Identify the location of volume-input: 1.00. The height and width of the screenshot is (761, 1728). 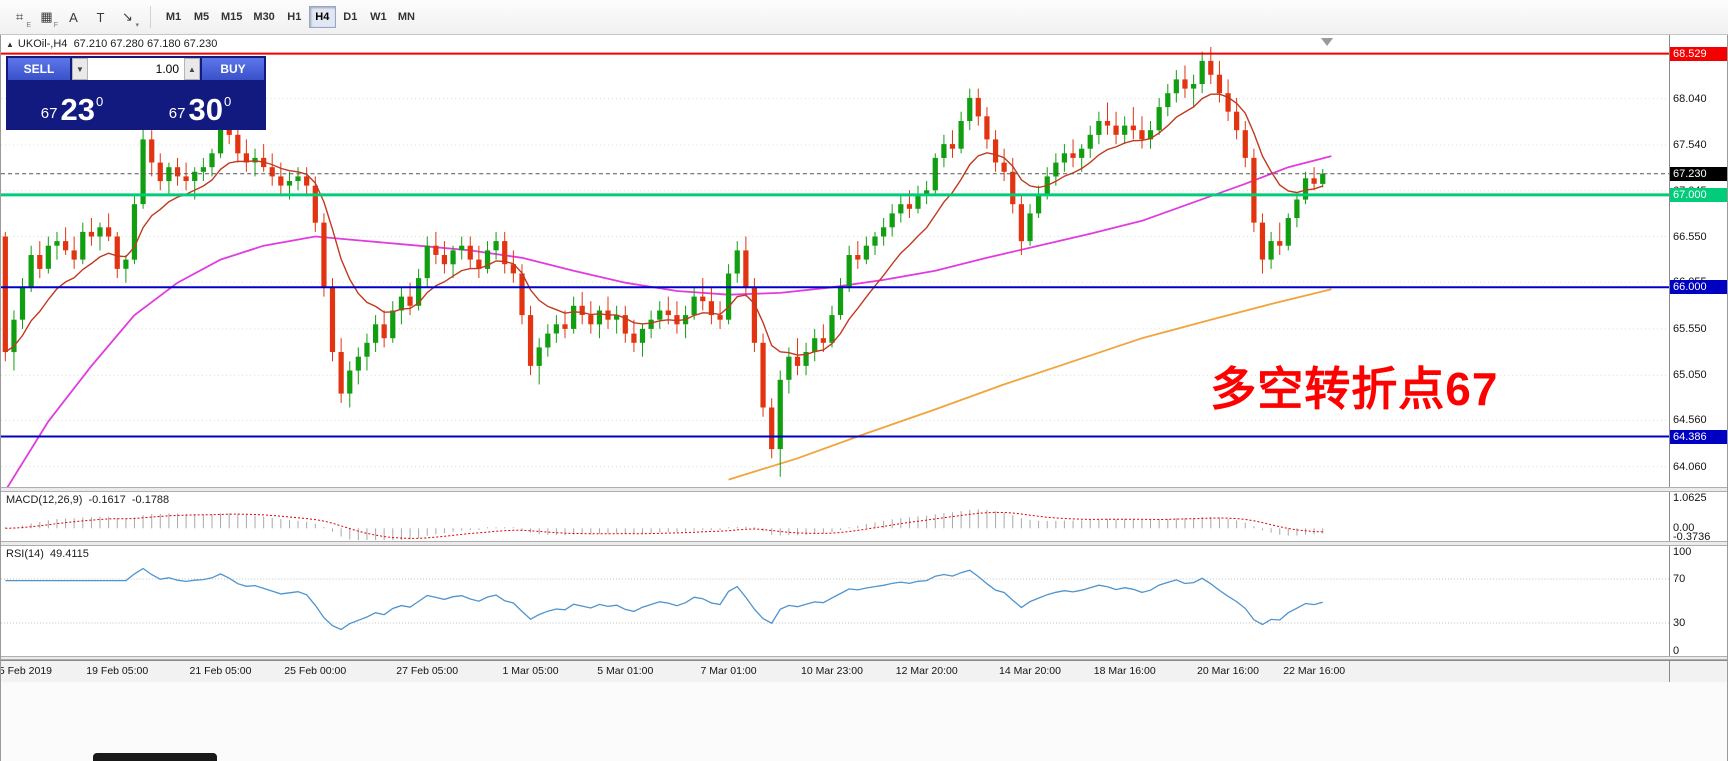
(167, 69).